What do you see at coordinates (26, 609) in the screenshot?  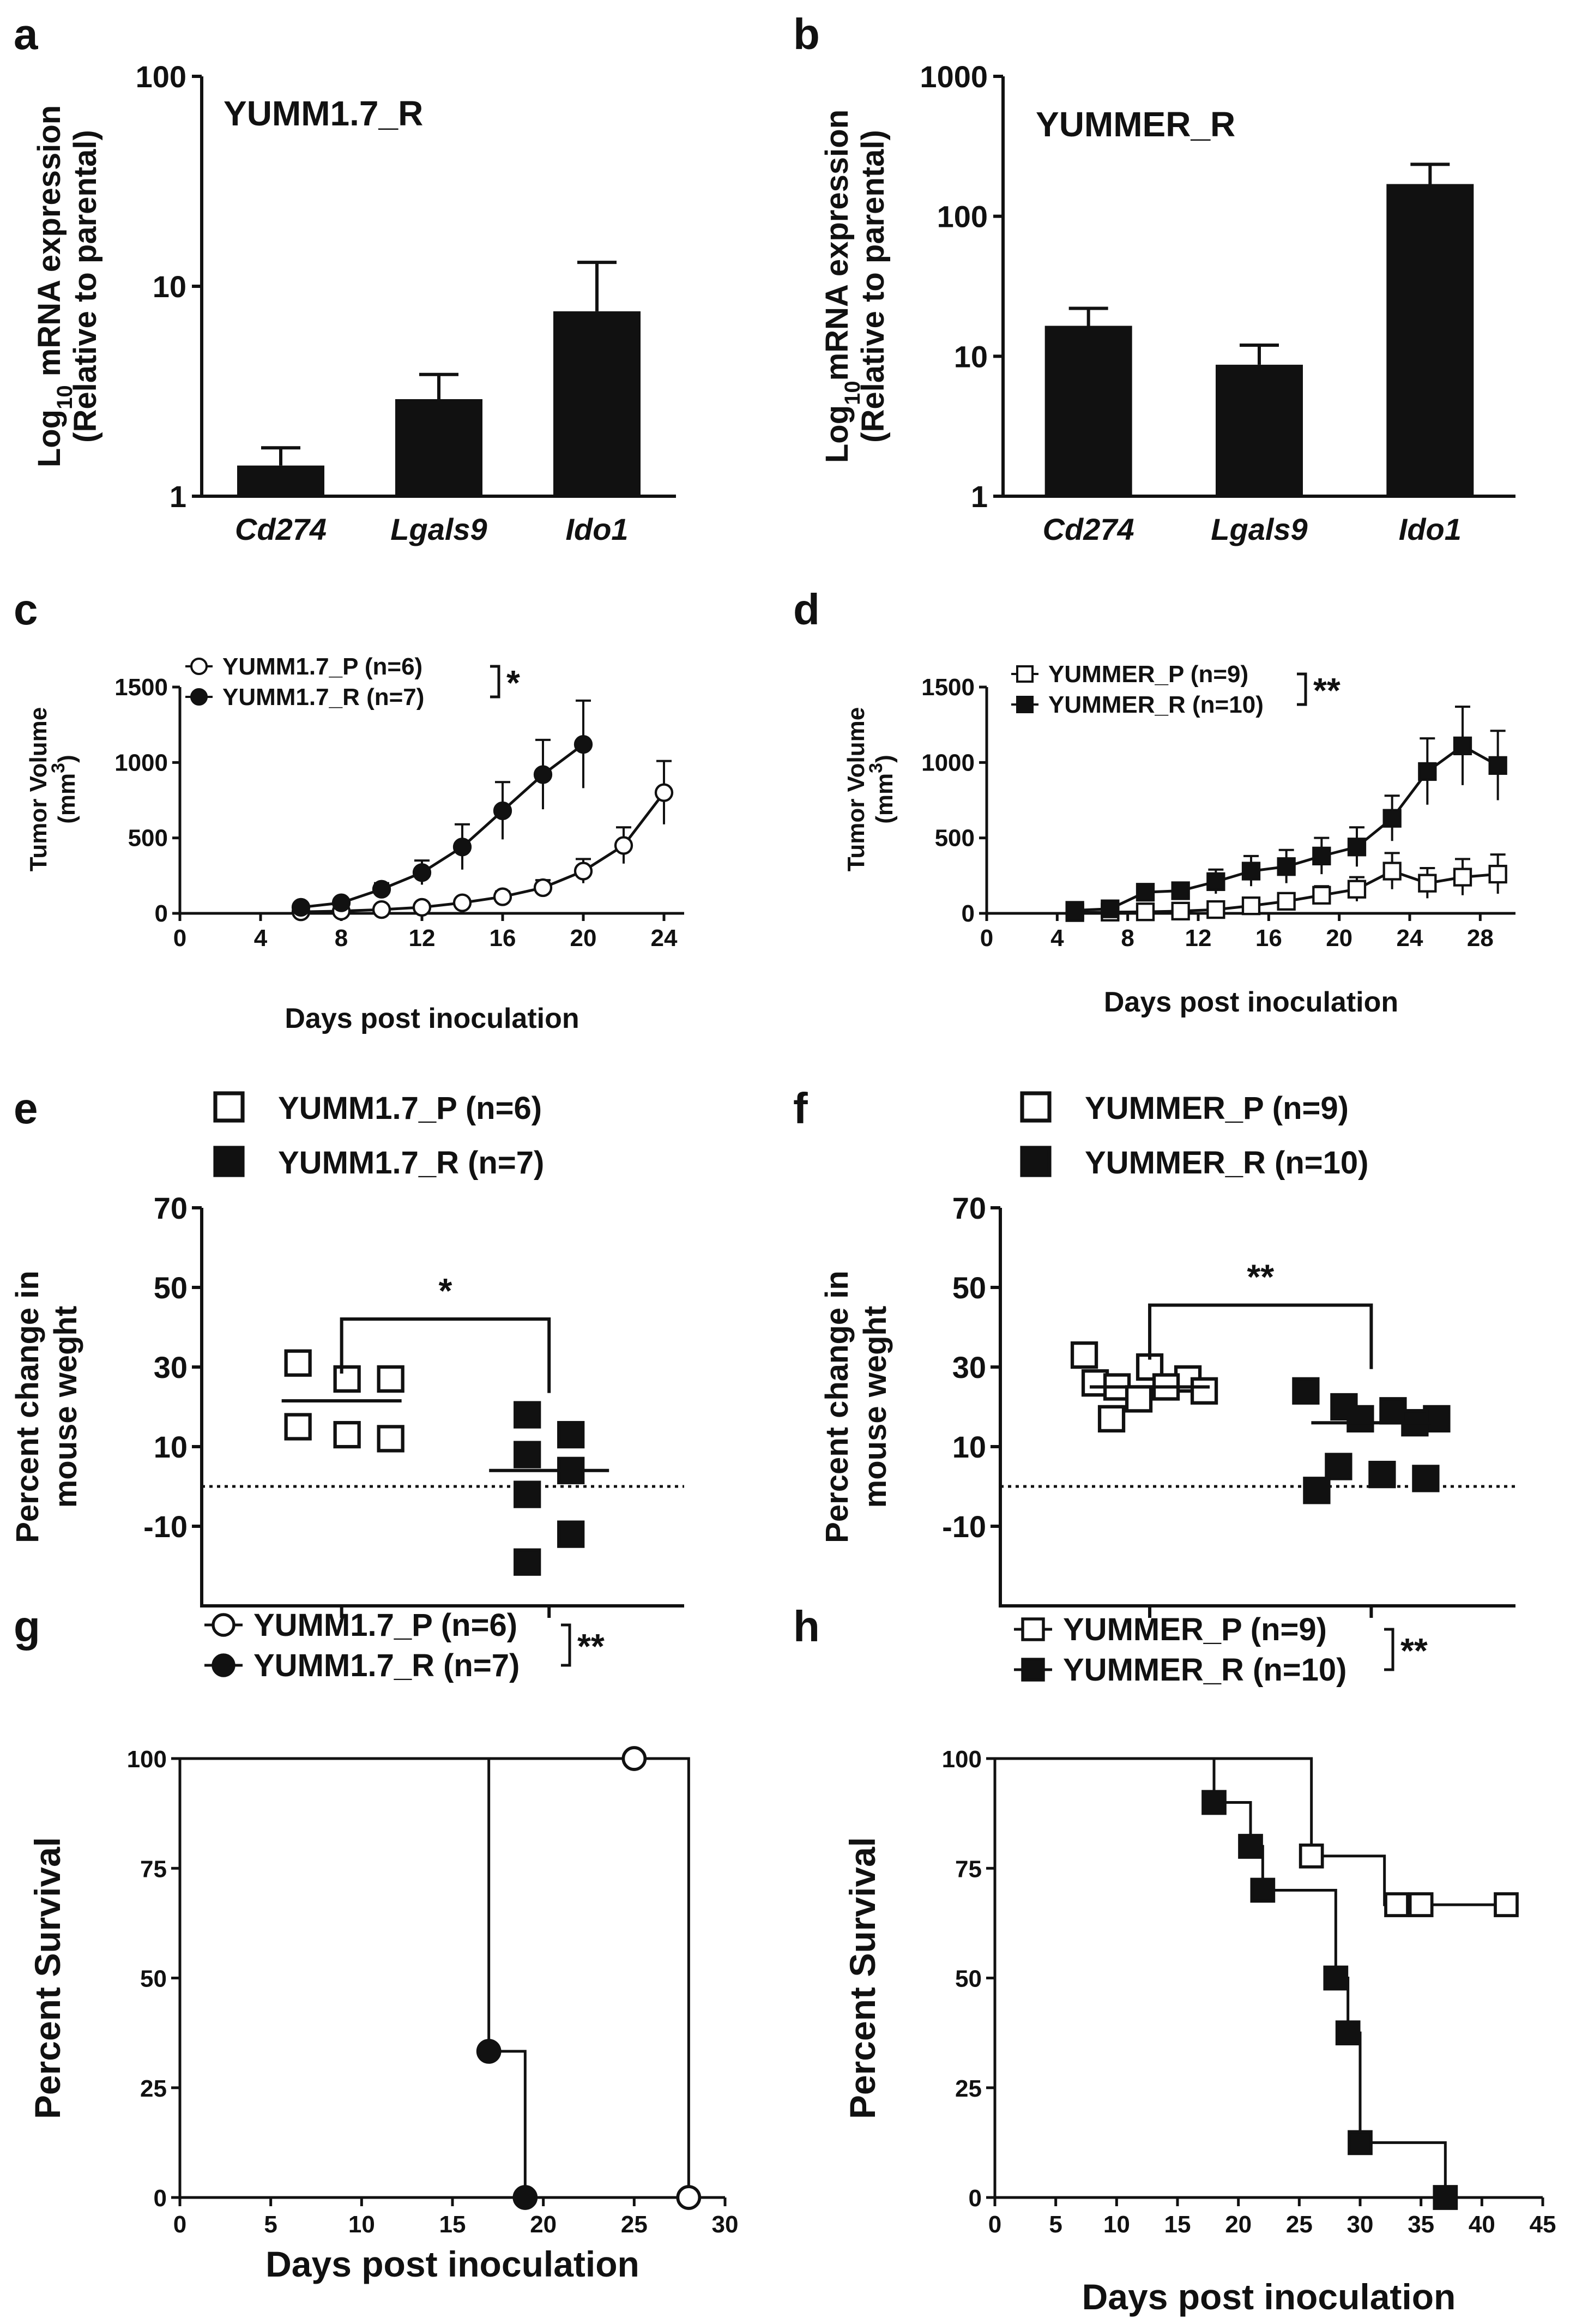 I see `panel-label-c: c` at bounding box center [26, 609].